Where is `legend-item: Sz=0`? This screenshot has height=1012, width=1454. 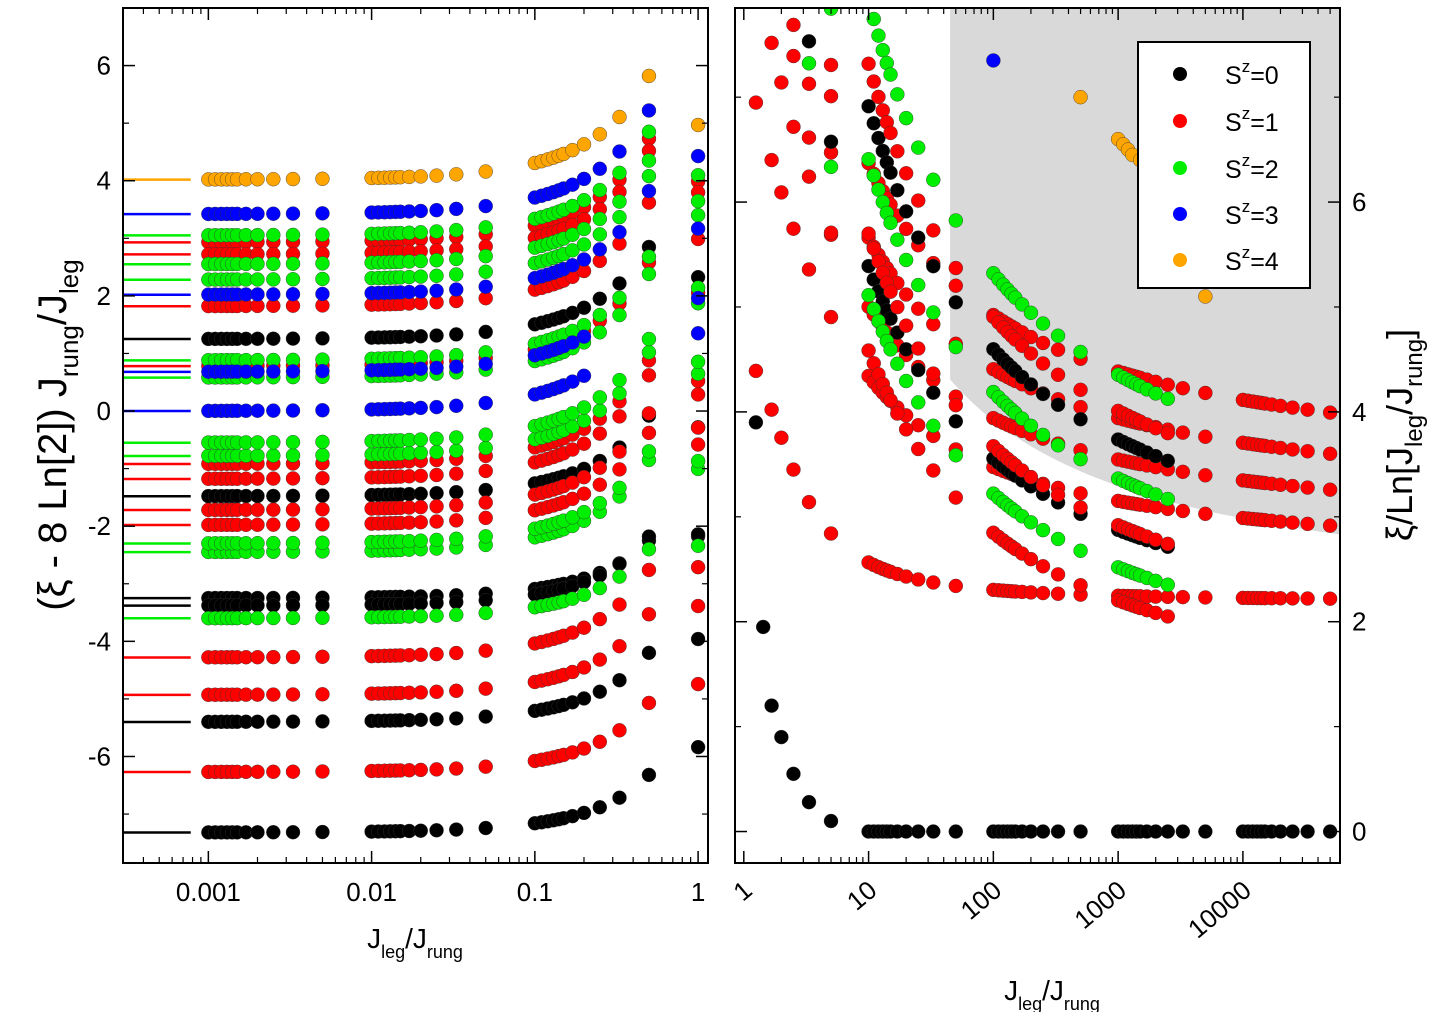
legend-item: Sz=0 is located at coordinates (1226, 73).